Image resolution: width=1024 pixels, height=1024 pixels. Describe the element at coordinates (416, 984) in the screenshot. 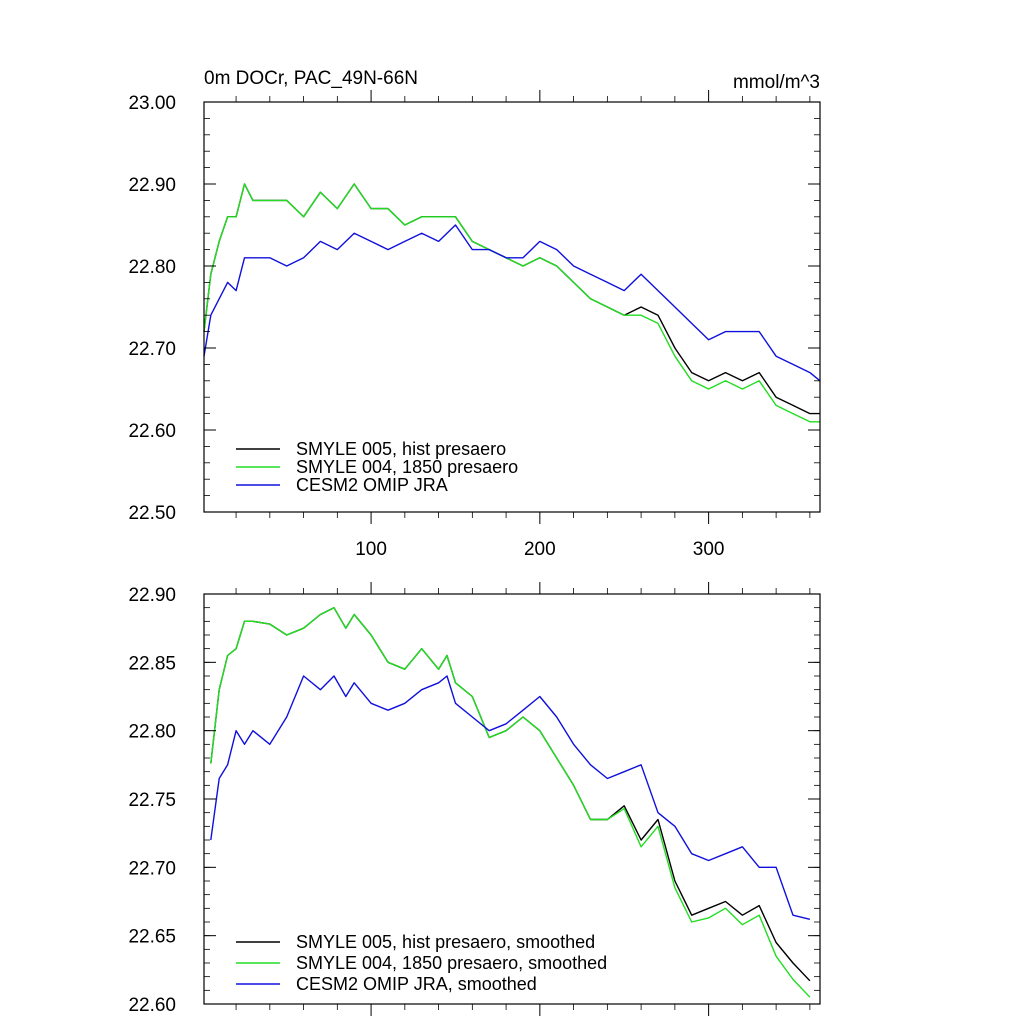

I see `legend-label-3: CESM2 OMIP JRA, smoothed` at that location.